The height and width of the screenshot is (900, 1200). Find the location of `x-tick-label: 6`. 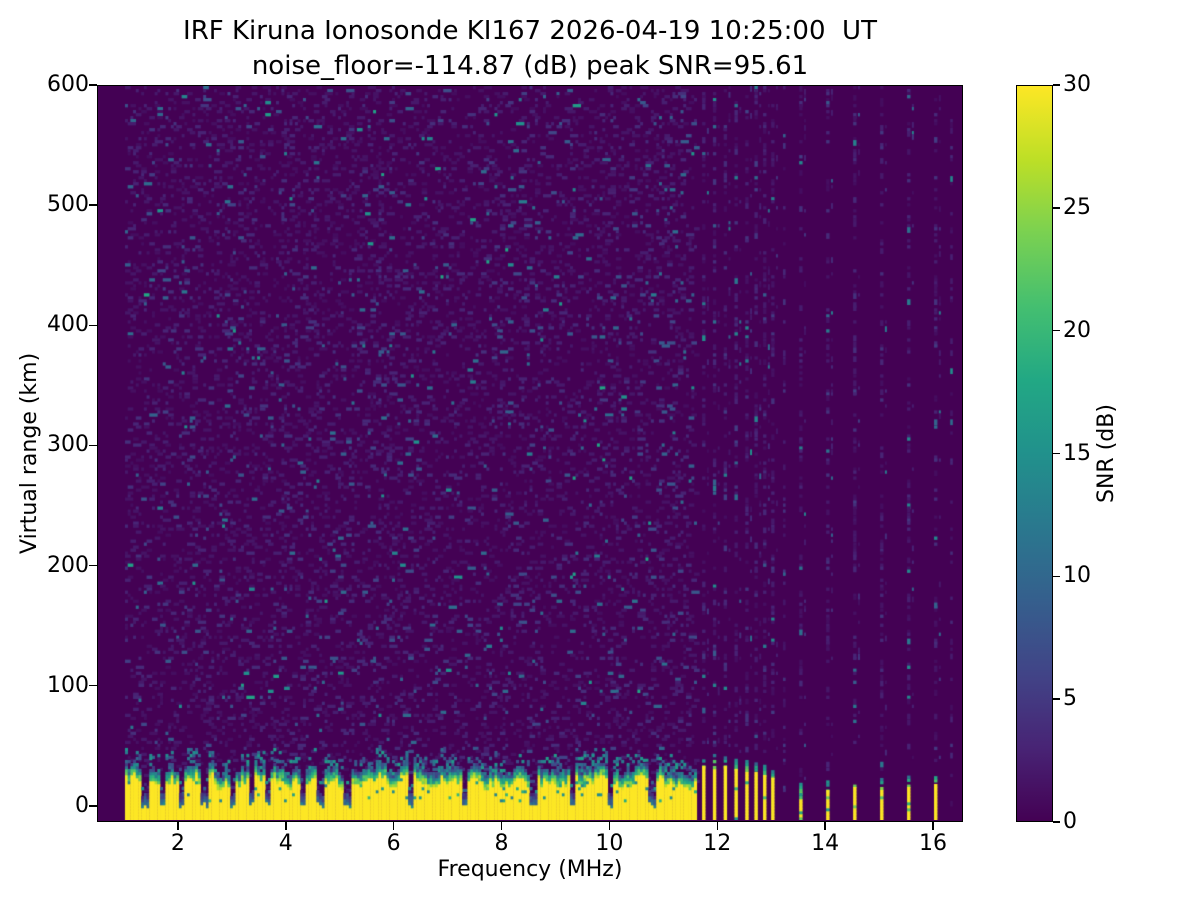

x-tick-label: 6 is located at coordinates (393, 843).